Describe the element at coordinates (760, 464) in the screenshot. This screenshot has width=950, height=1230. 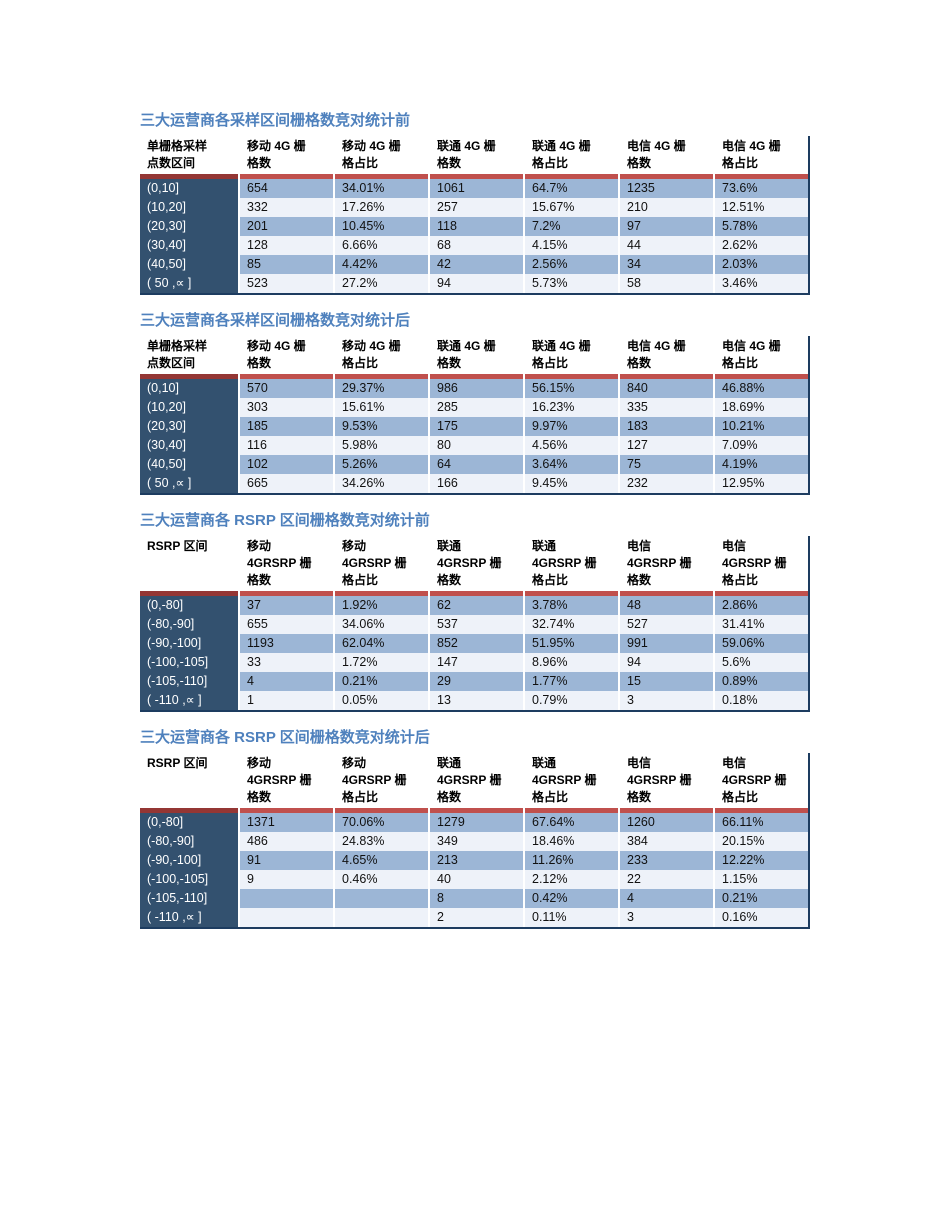
I see `data-cell: 4.19%` at that location.